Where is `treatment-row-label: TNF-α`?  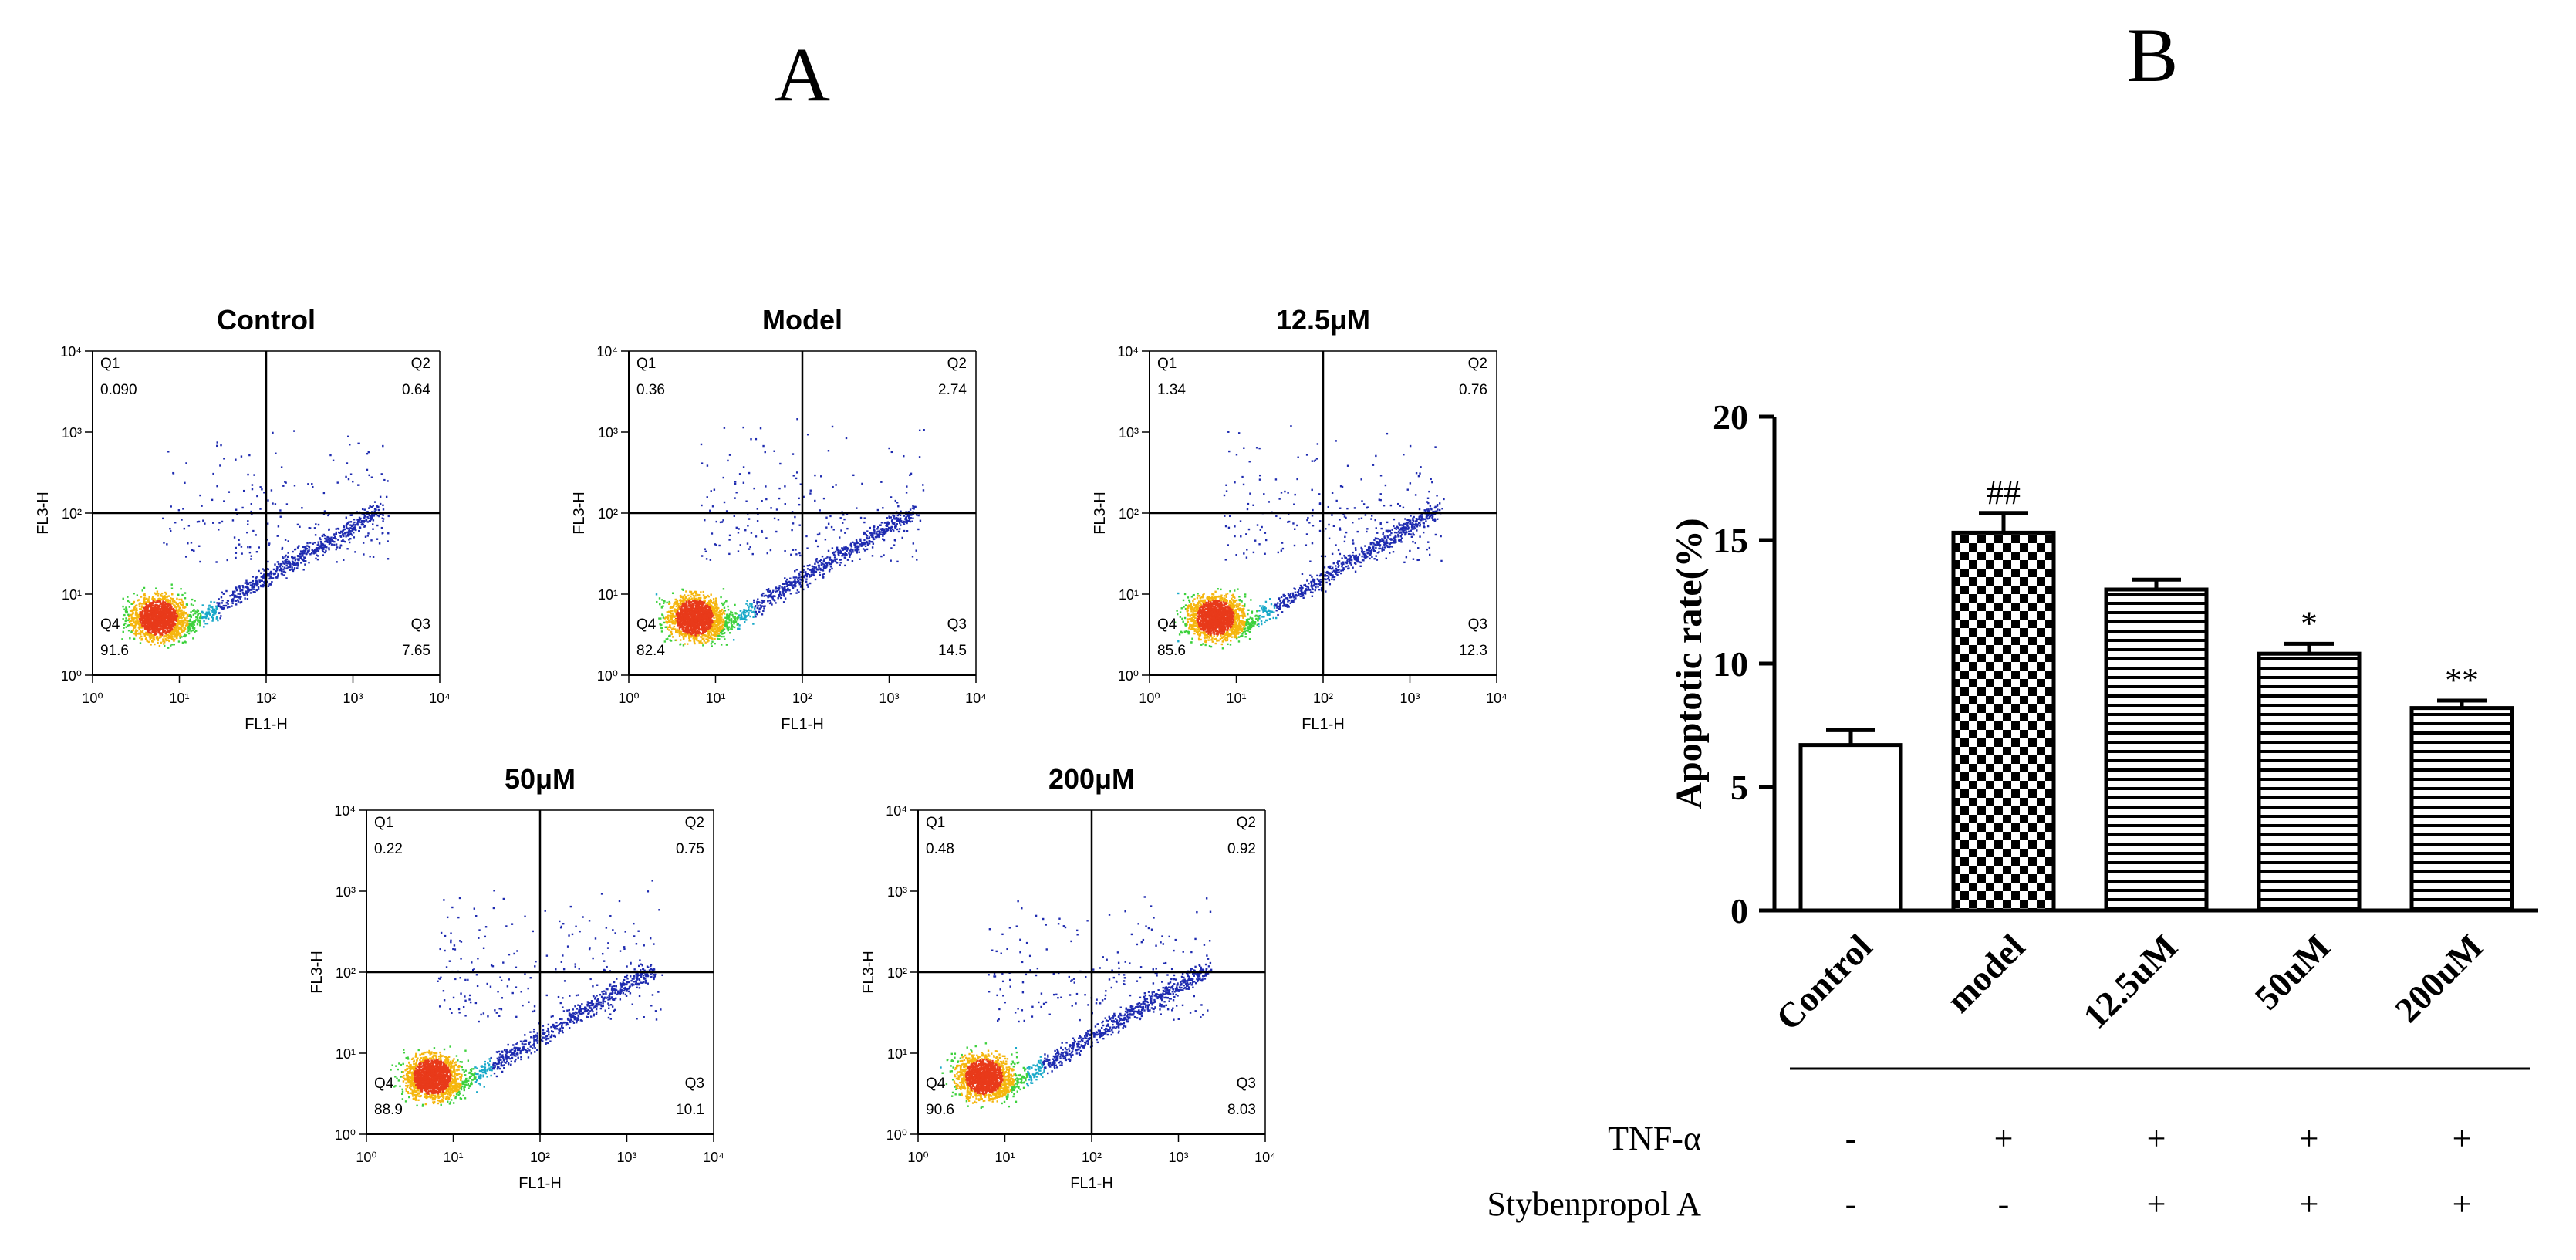 treatment-row-label: TNF-α is located at coordinates (1654, 1138).